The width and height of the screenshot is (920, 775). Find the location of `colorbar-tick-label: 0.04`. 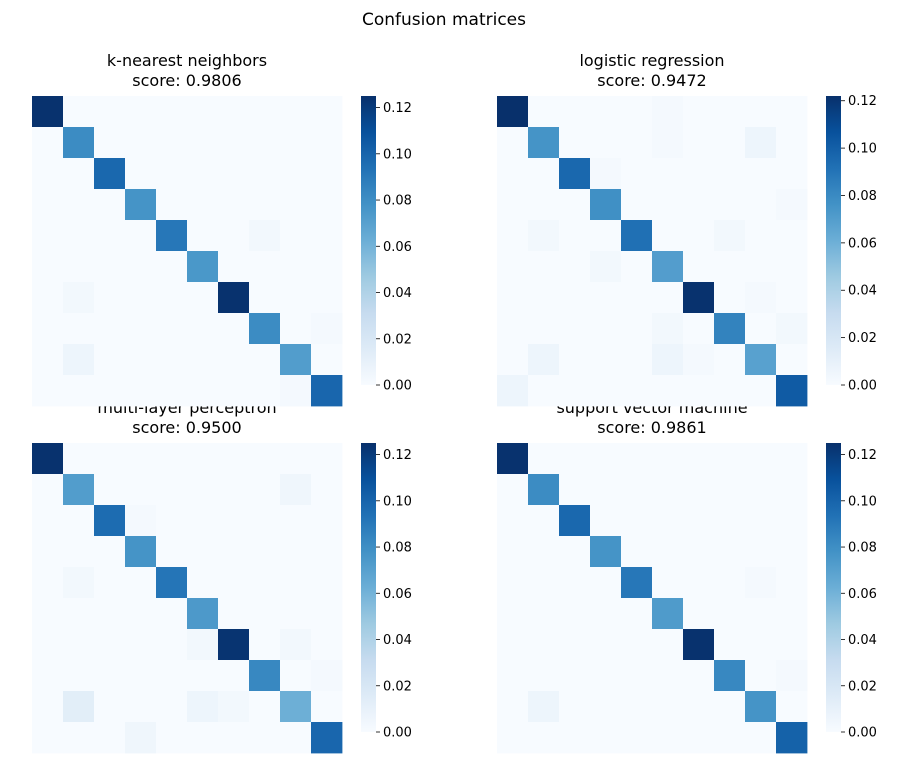

colorbar-tick-label: 0.04 is located at coordinates (397, 293).